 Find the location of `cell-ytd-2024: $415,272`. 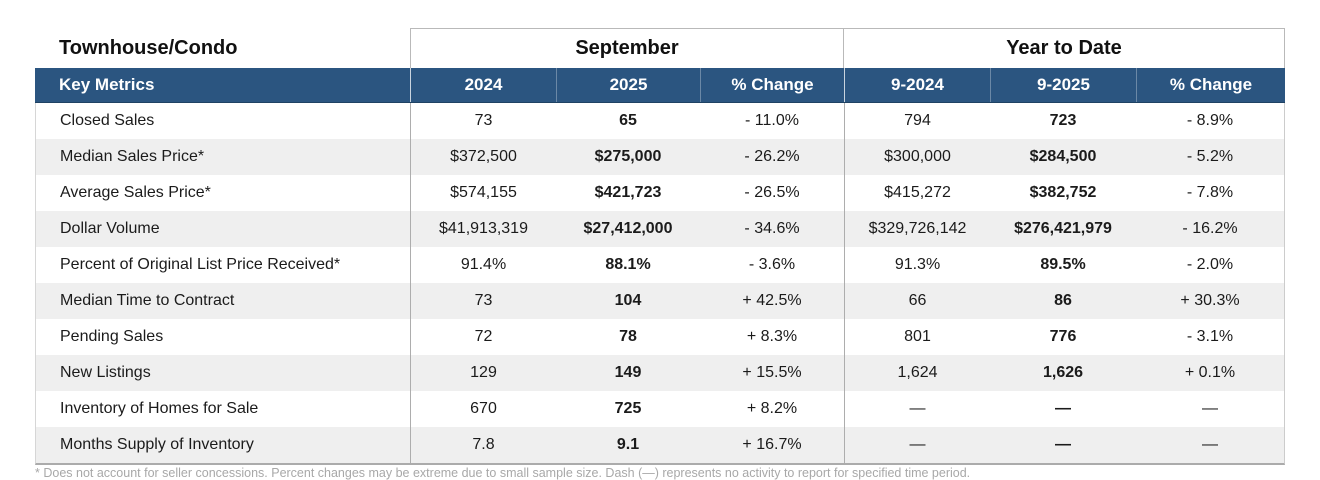

cell-ytd-2024: $415,272 is located at coordinates (917, 193).